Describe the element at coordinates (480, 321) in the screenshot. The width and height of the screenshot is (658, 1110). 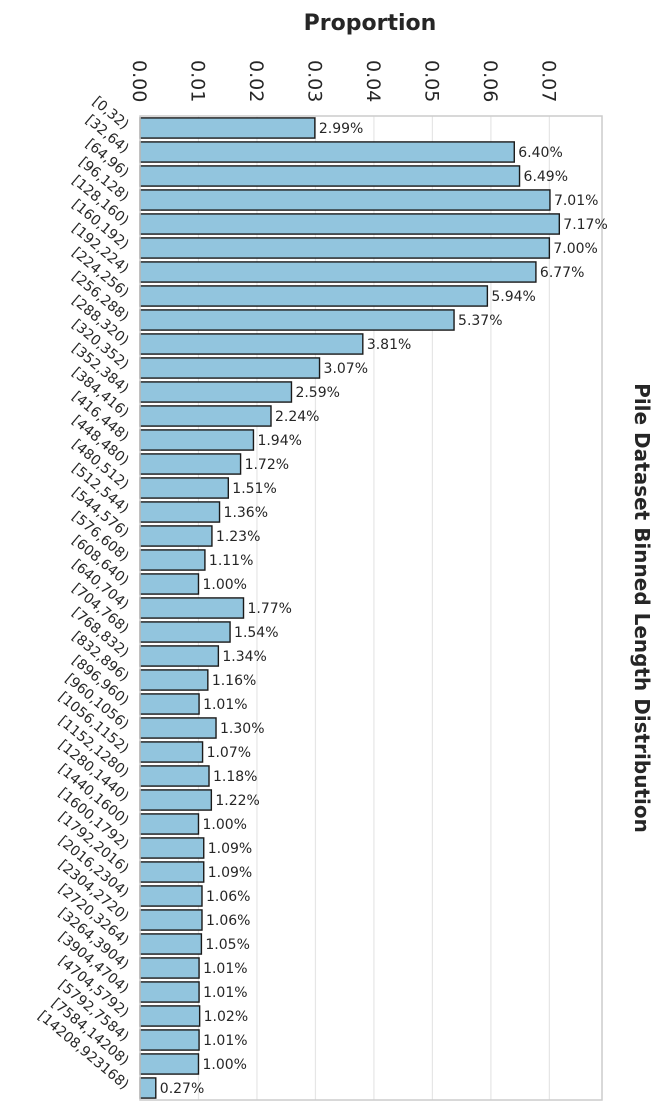
I see `data-label: 5.37%` at that location.